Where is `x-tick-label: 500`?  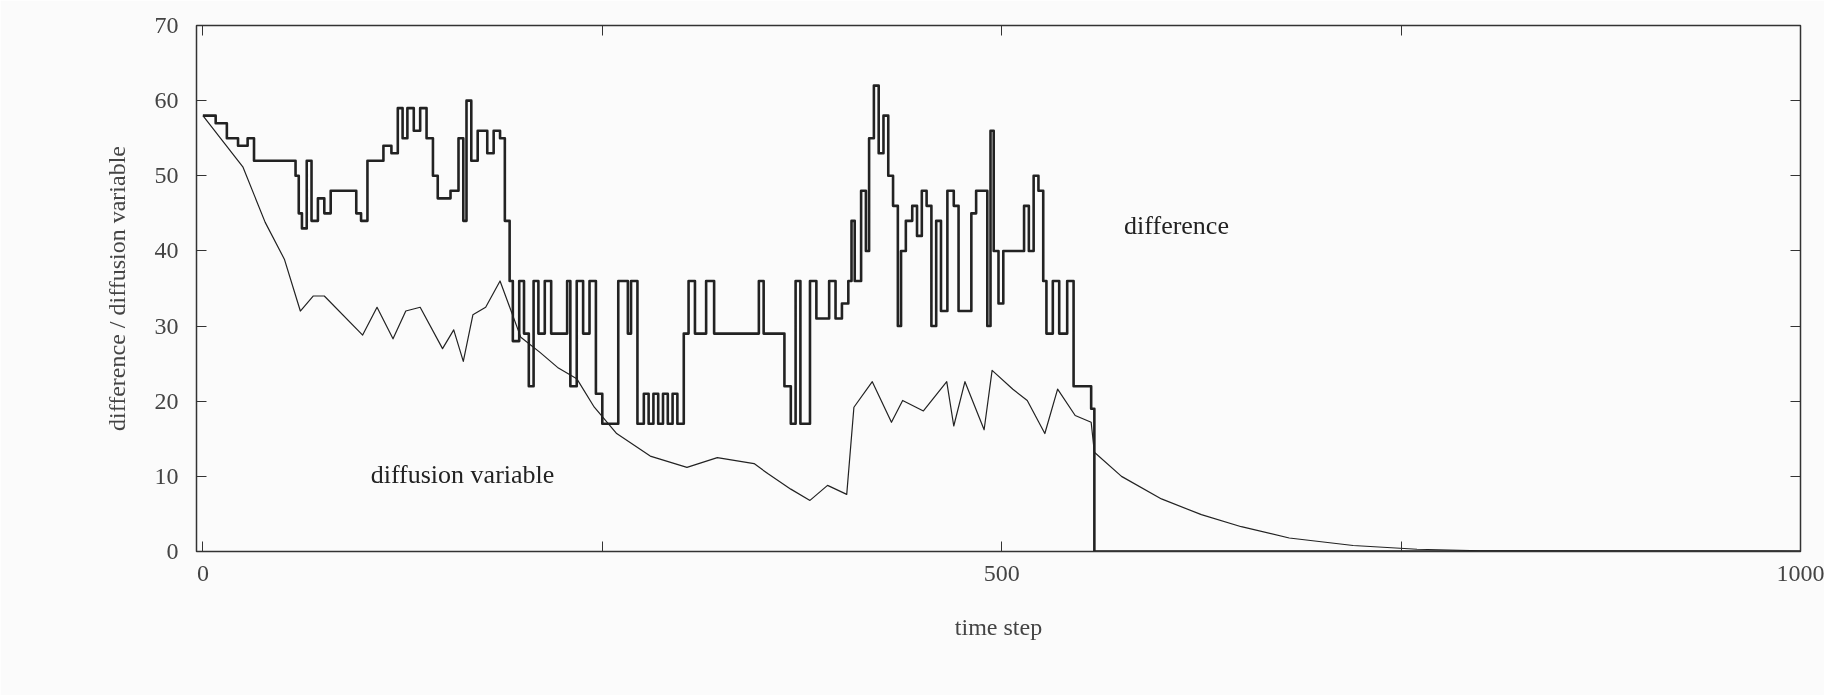 x-tick-label: 500 is located at coordinates (1001, 572).